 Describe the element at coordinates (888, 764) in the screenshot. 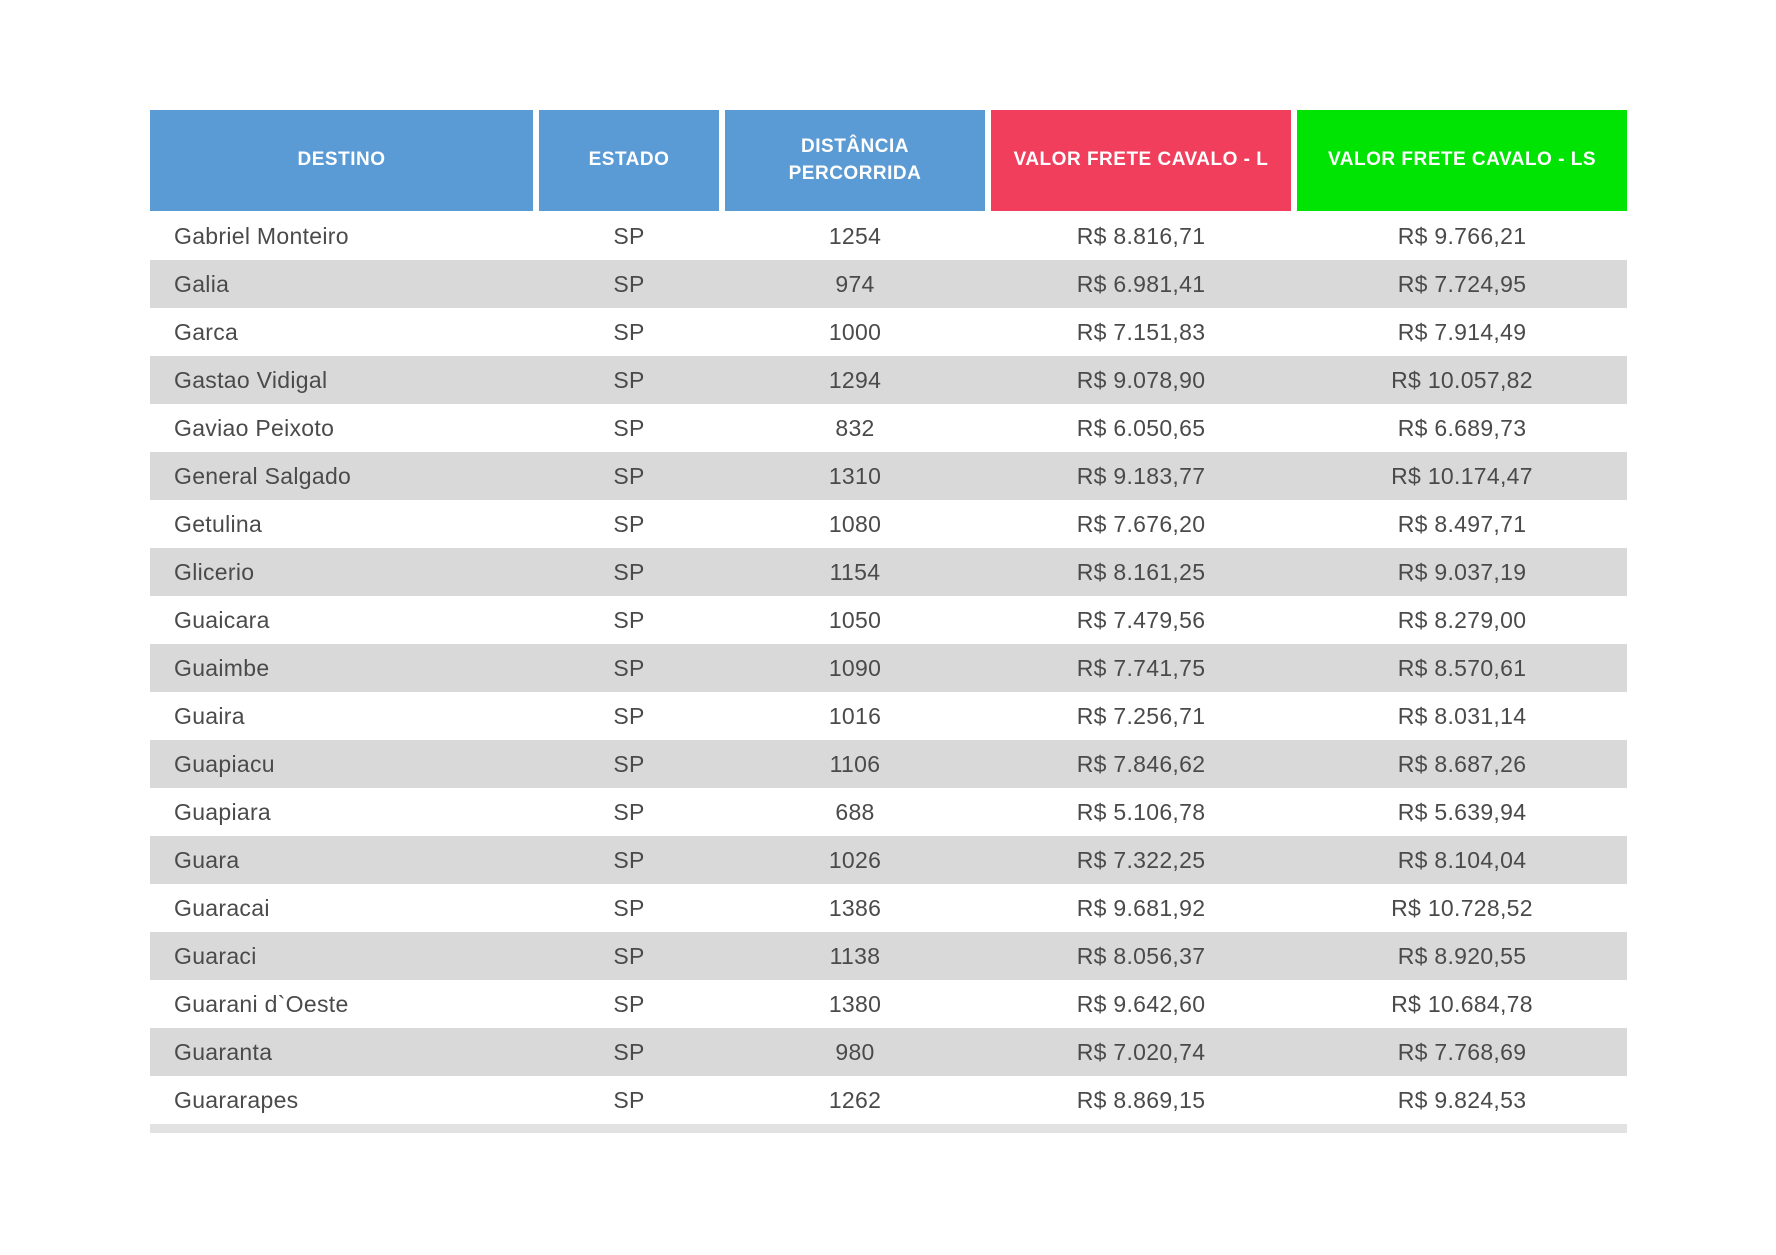

I see `table-row: Guapiacu SP 1106 R$ 7.846,62 R$ 8.687,26` at that location.